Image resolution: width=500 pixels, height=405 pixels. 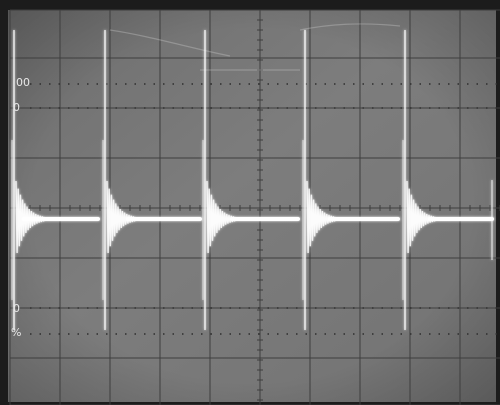 I want to click on ghost-traces, so click(x=255, y=47).